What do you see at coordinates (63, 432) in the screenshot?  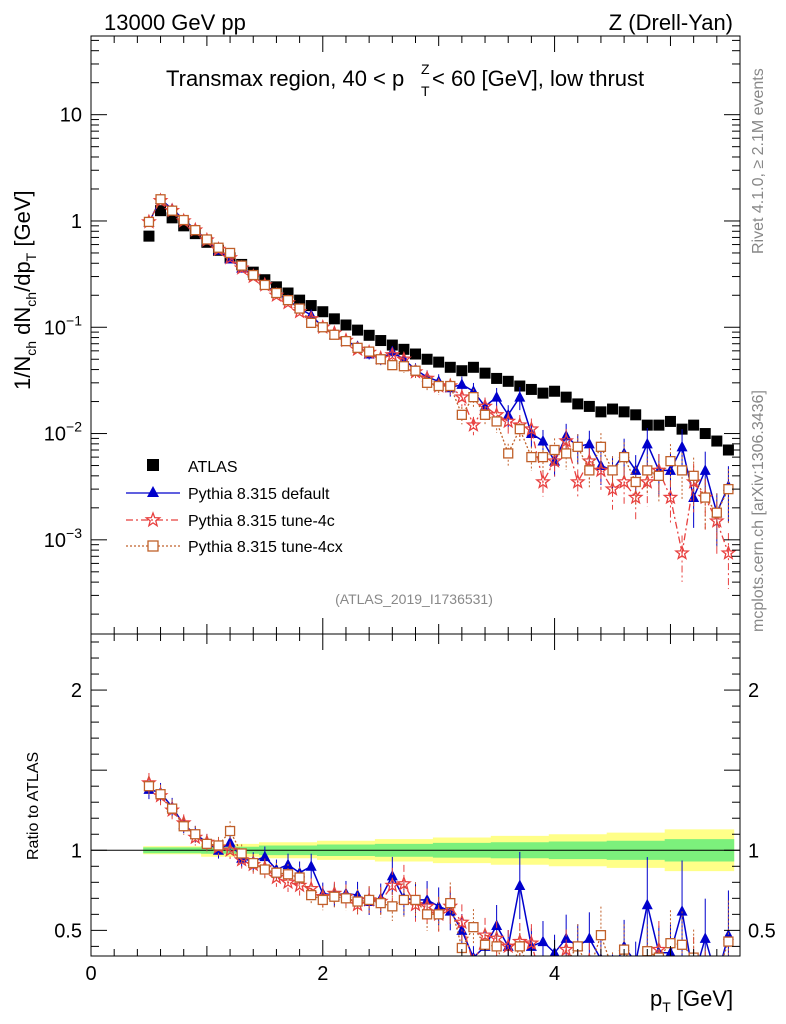 I see `y-tick-label: 10⁻²` at bounding box center [63, 432].